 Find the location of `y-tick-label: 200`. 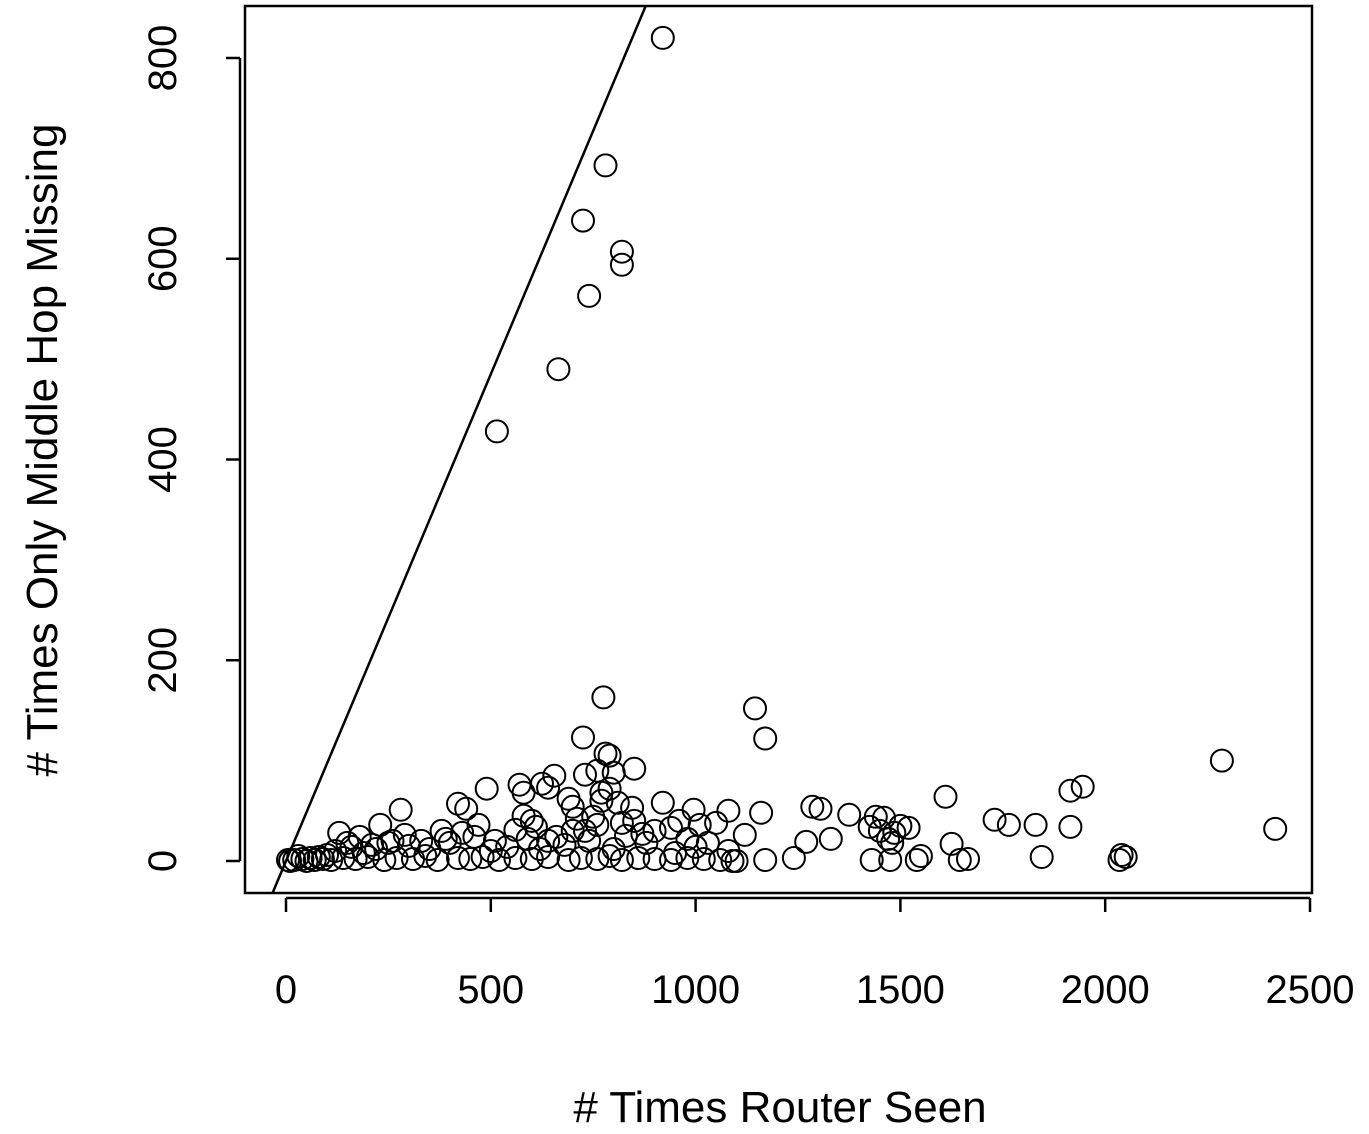

y-tick-label: 200 is located at coordinates (163, 660).